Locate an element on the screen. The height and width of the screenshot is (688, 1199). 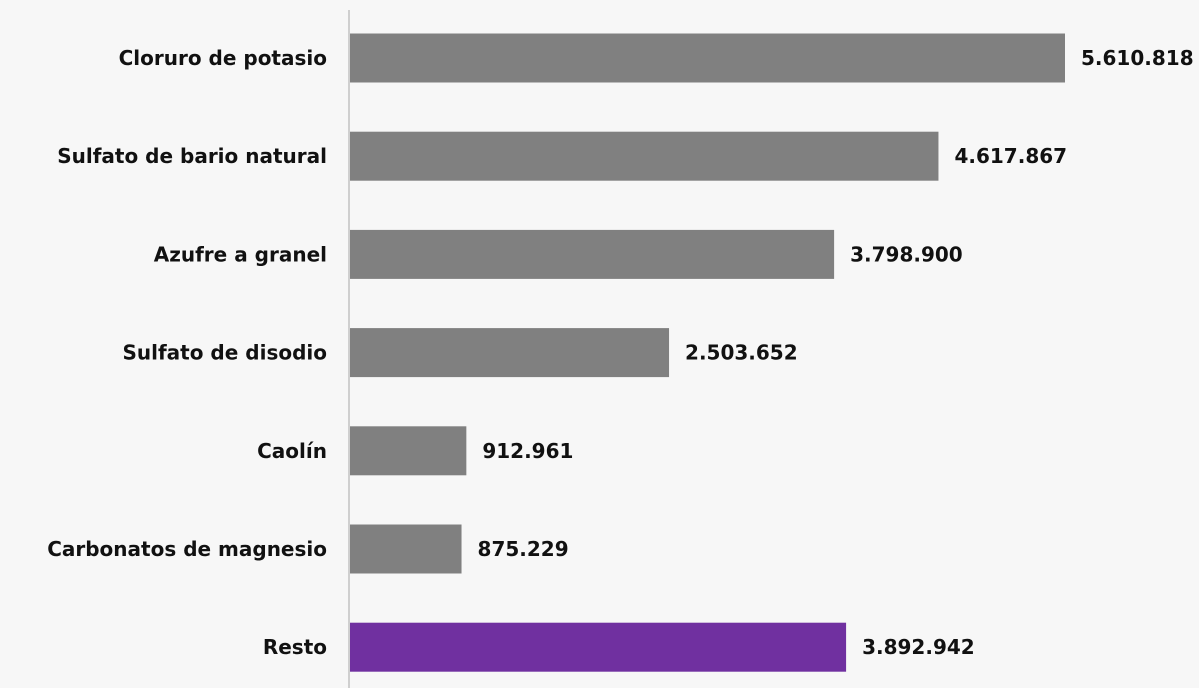
category-label: Sulfato de bario natural is located at coordinates (192, 156).